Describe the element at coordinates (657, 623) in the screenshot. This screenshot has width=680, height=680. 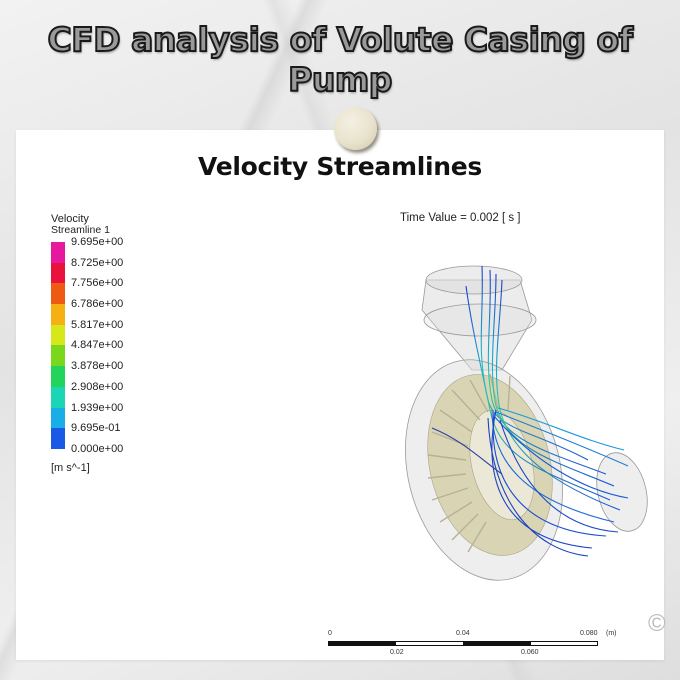
I see `copyright-symbol: ©` at that location.